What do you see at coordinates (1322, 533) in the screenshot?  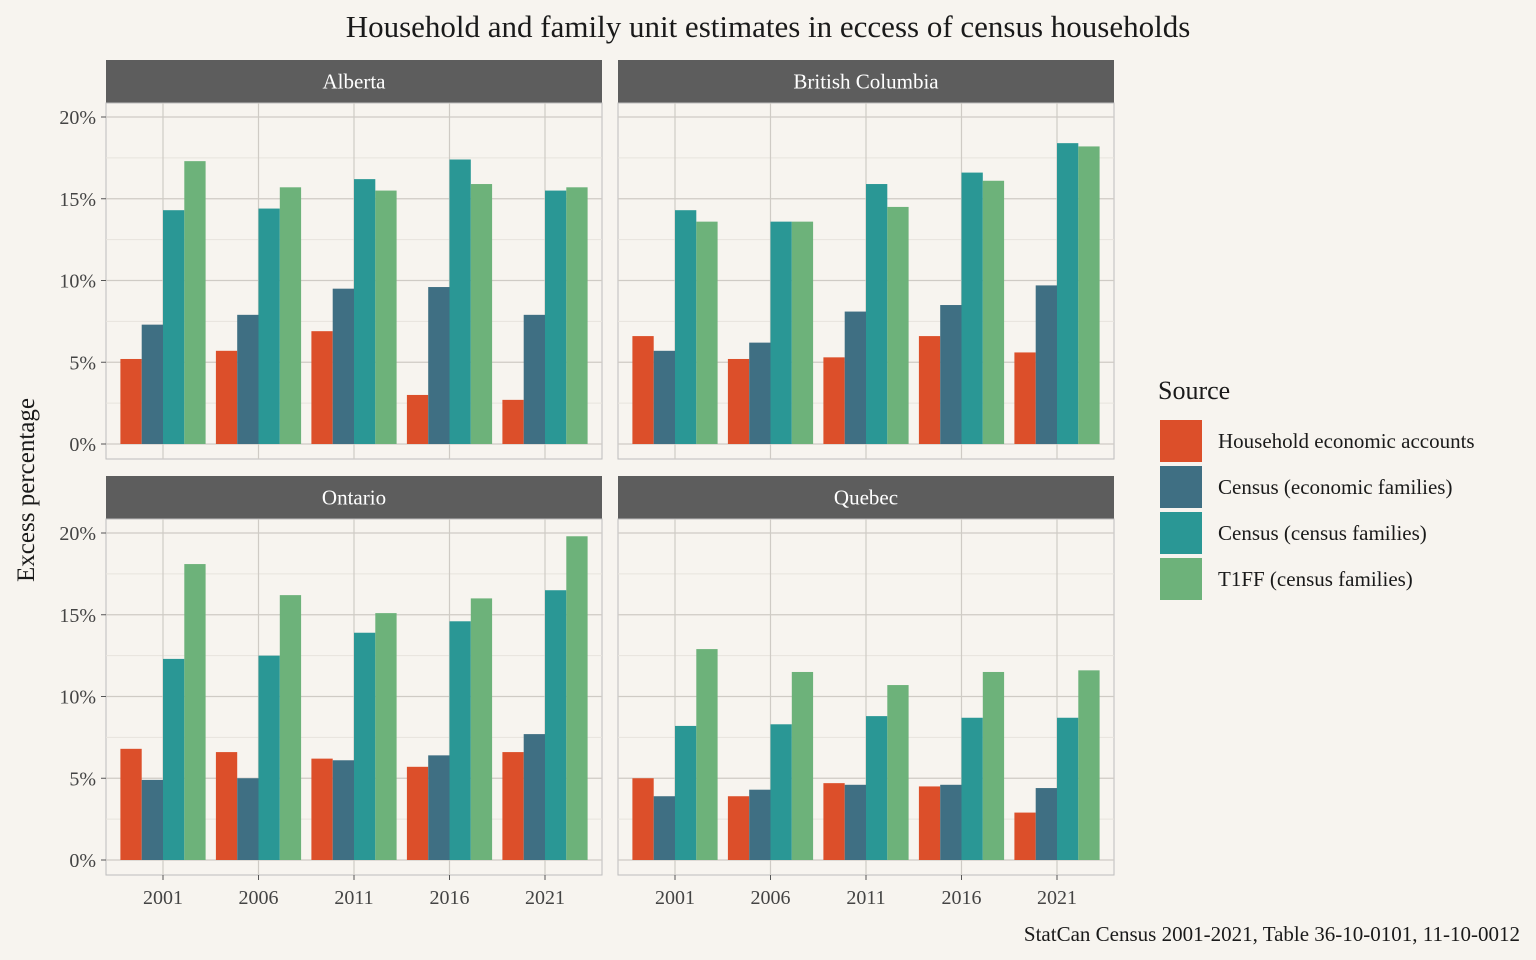 I see `legend-label: Census (census families)` at bounding box center [1322, 533].